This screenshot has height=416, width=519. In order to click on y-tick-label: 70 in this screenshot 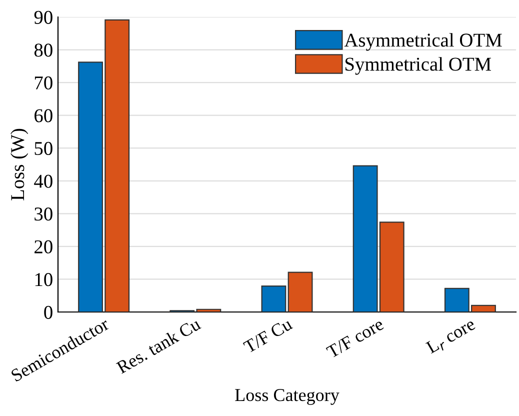, I will do `click(43, 83)`.